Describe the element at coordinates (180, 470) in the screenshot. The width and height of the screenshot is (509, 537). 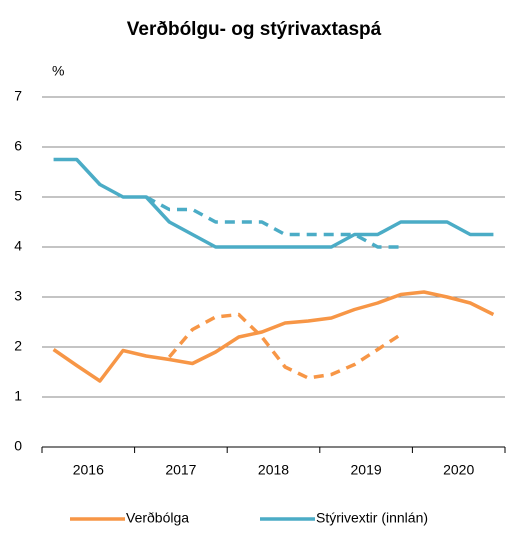
I see `x-tick-label: 2017` at that location.